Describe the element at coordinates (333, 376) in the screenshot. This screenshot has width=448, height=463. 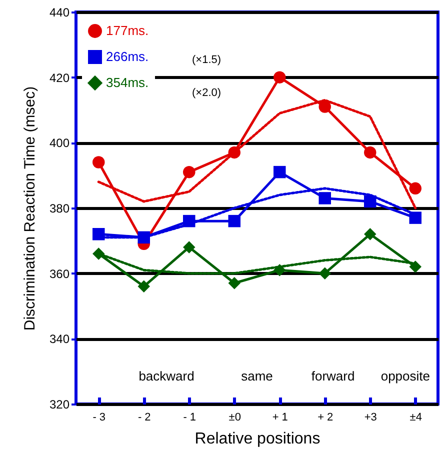
I see `annotation: forward` at that location.